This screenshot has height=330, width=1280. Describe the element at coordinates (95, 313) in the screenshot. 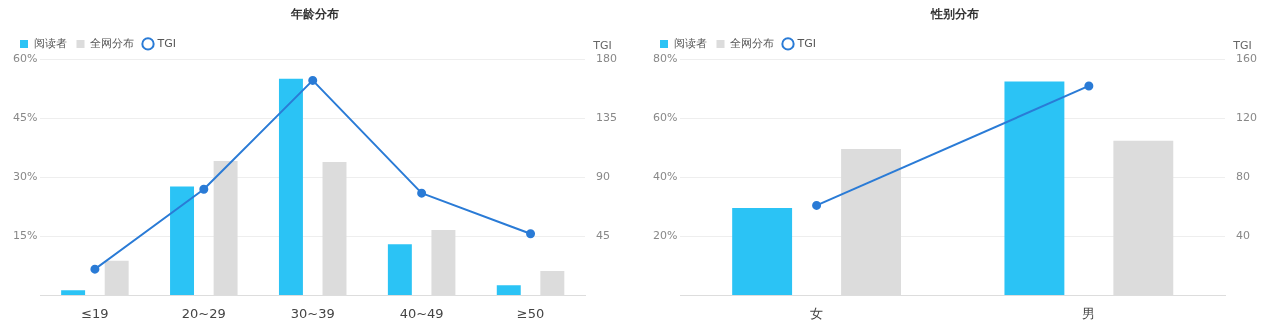

I see `x-tick-label: ≤19` at that location.